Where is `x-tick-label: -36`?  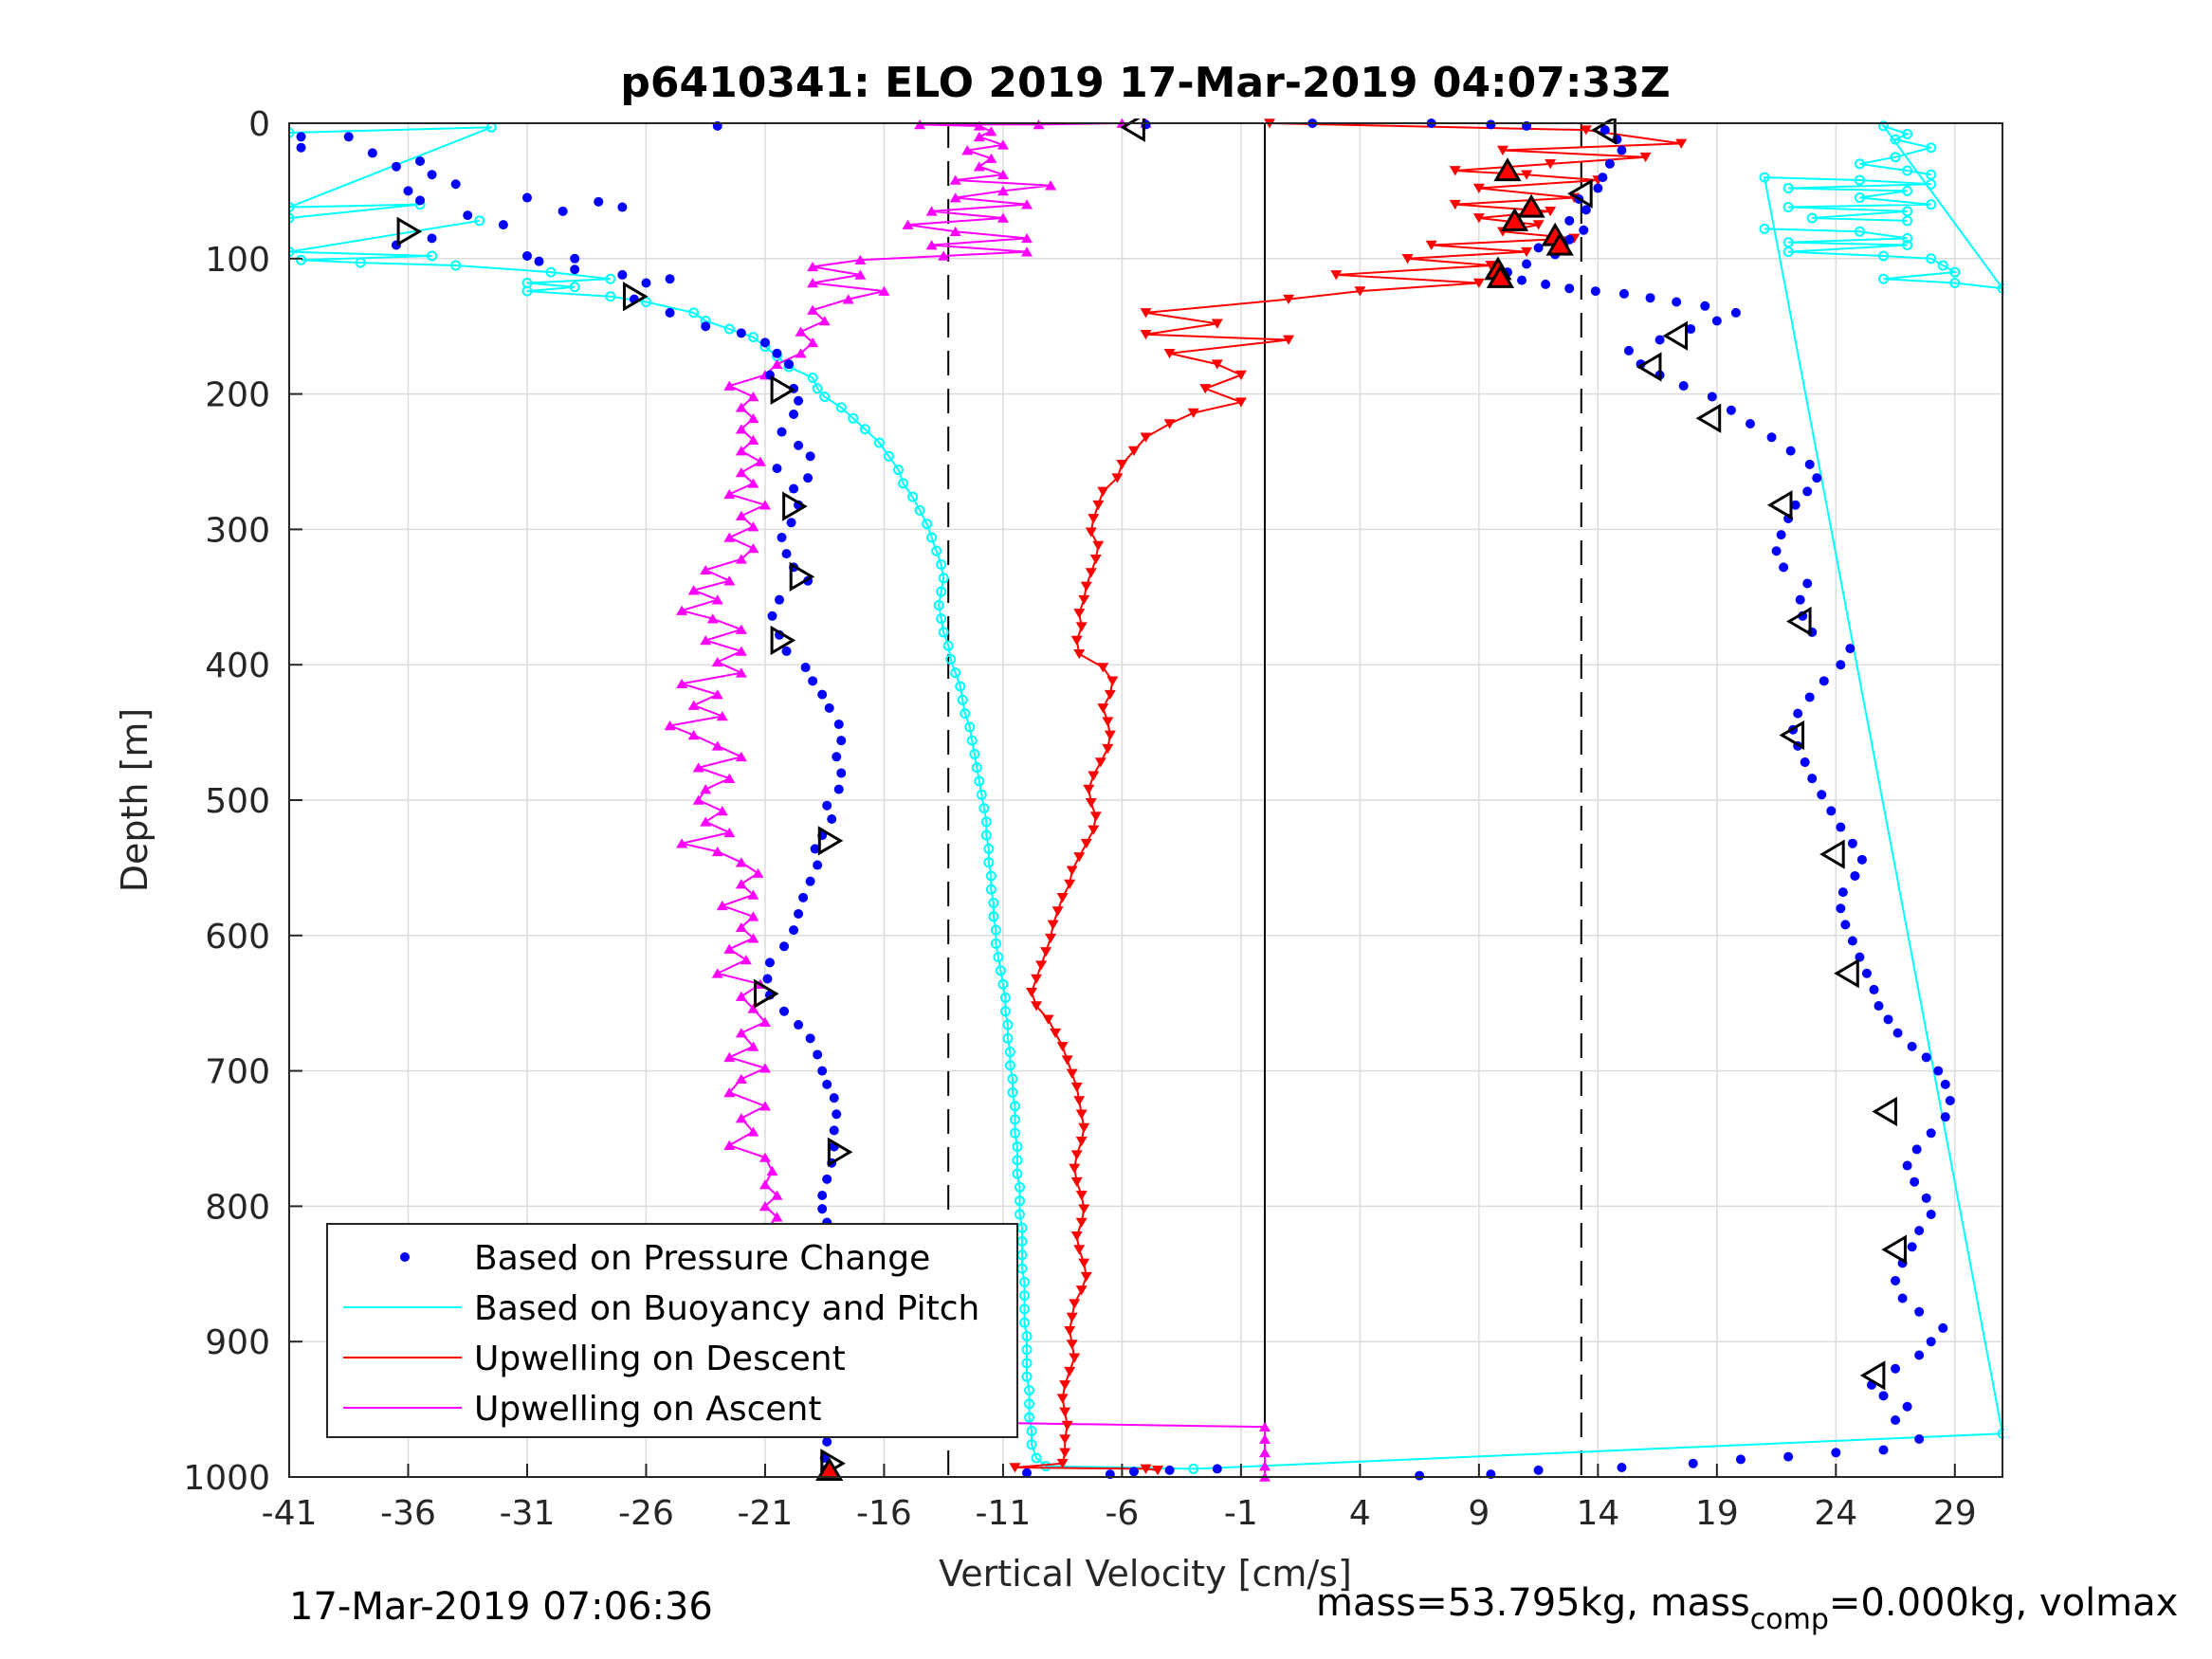 x-tick-label: -36 is located at coordinates (408, 1513).